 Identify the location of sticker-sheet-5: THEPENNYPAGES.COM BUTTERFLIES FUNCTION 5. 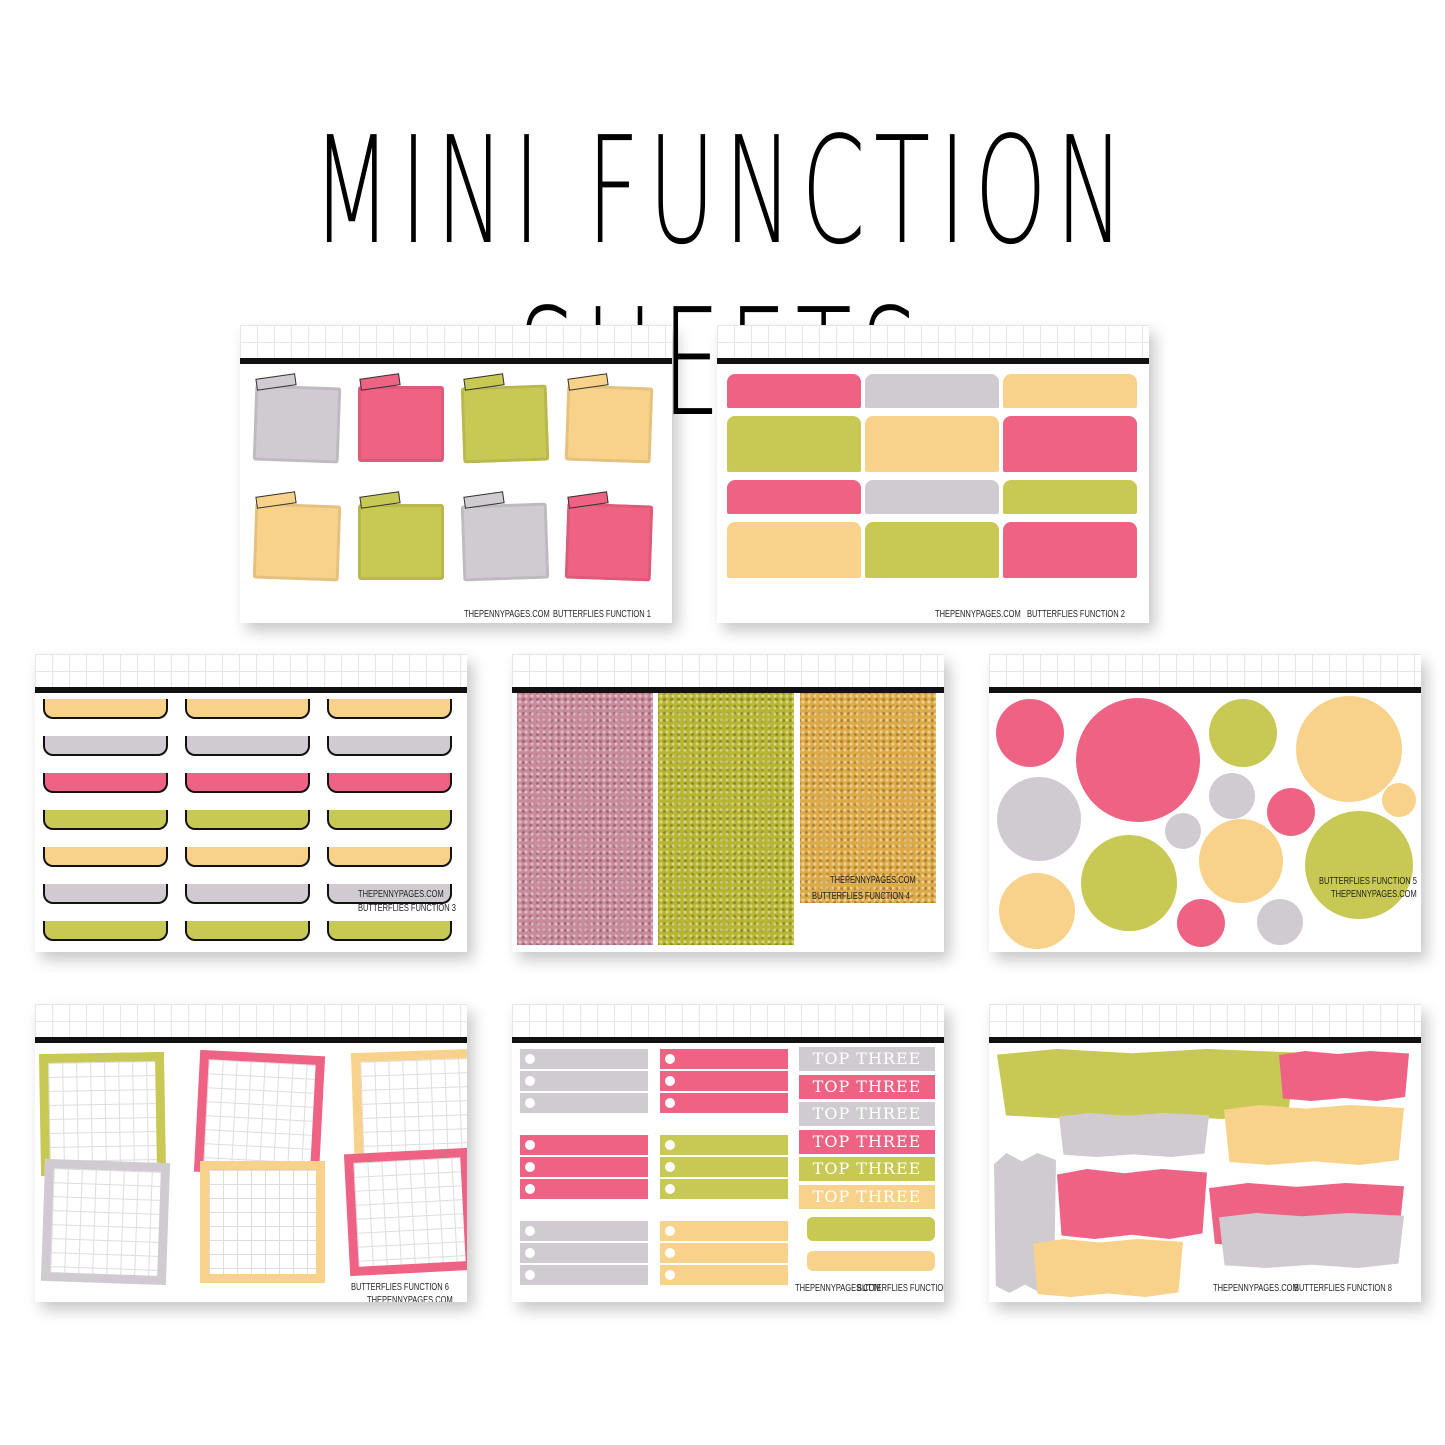
(1205, 803).